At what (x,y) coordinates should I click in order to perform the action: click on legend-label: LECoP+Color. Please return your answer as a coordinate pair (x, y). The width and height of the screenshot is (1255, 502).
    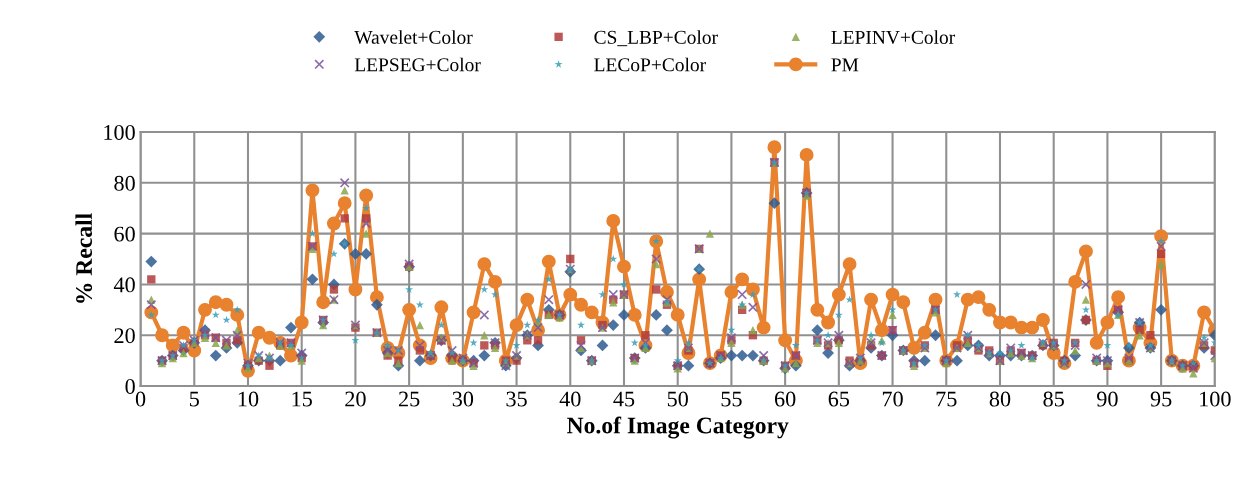
    Looking at the image, I should click on (650, 64).